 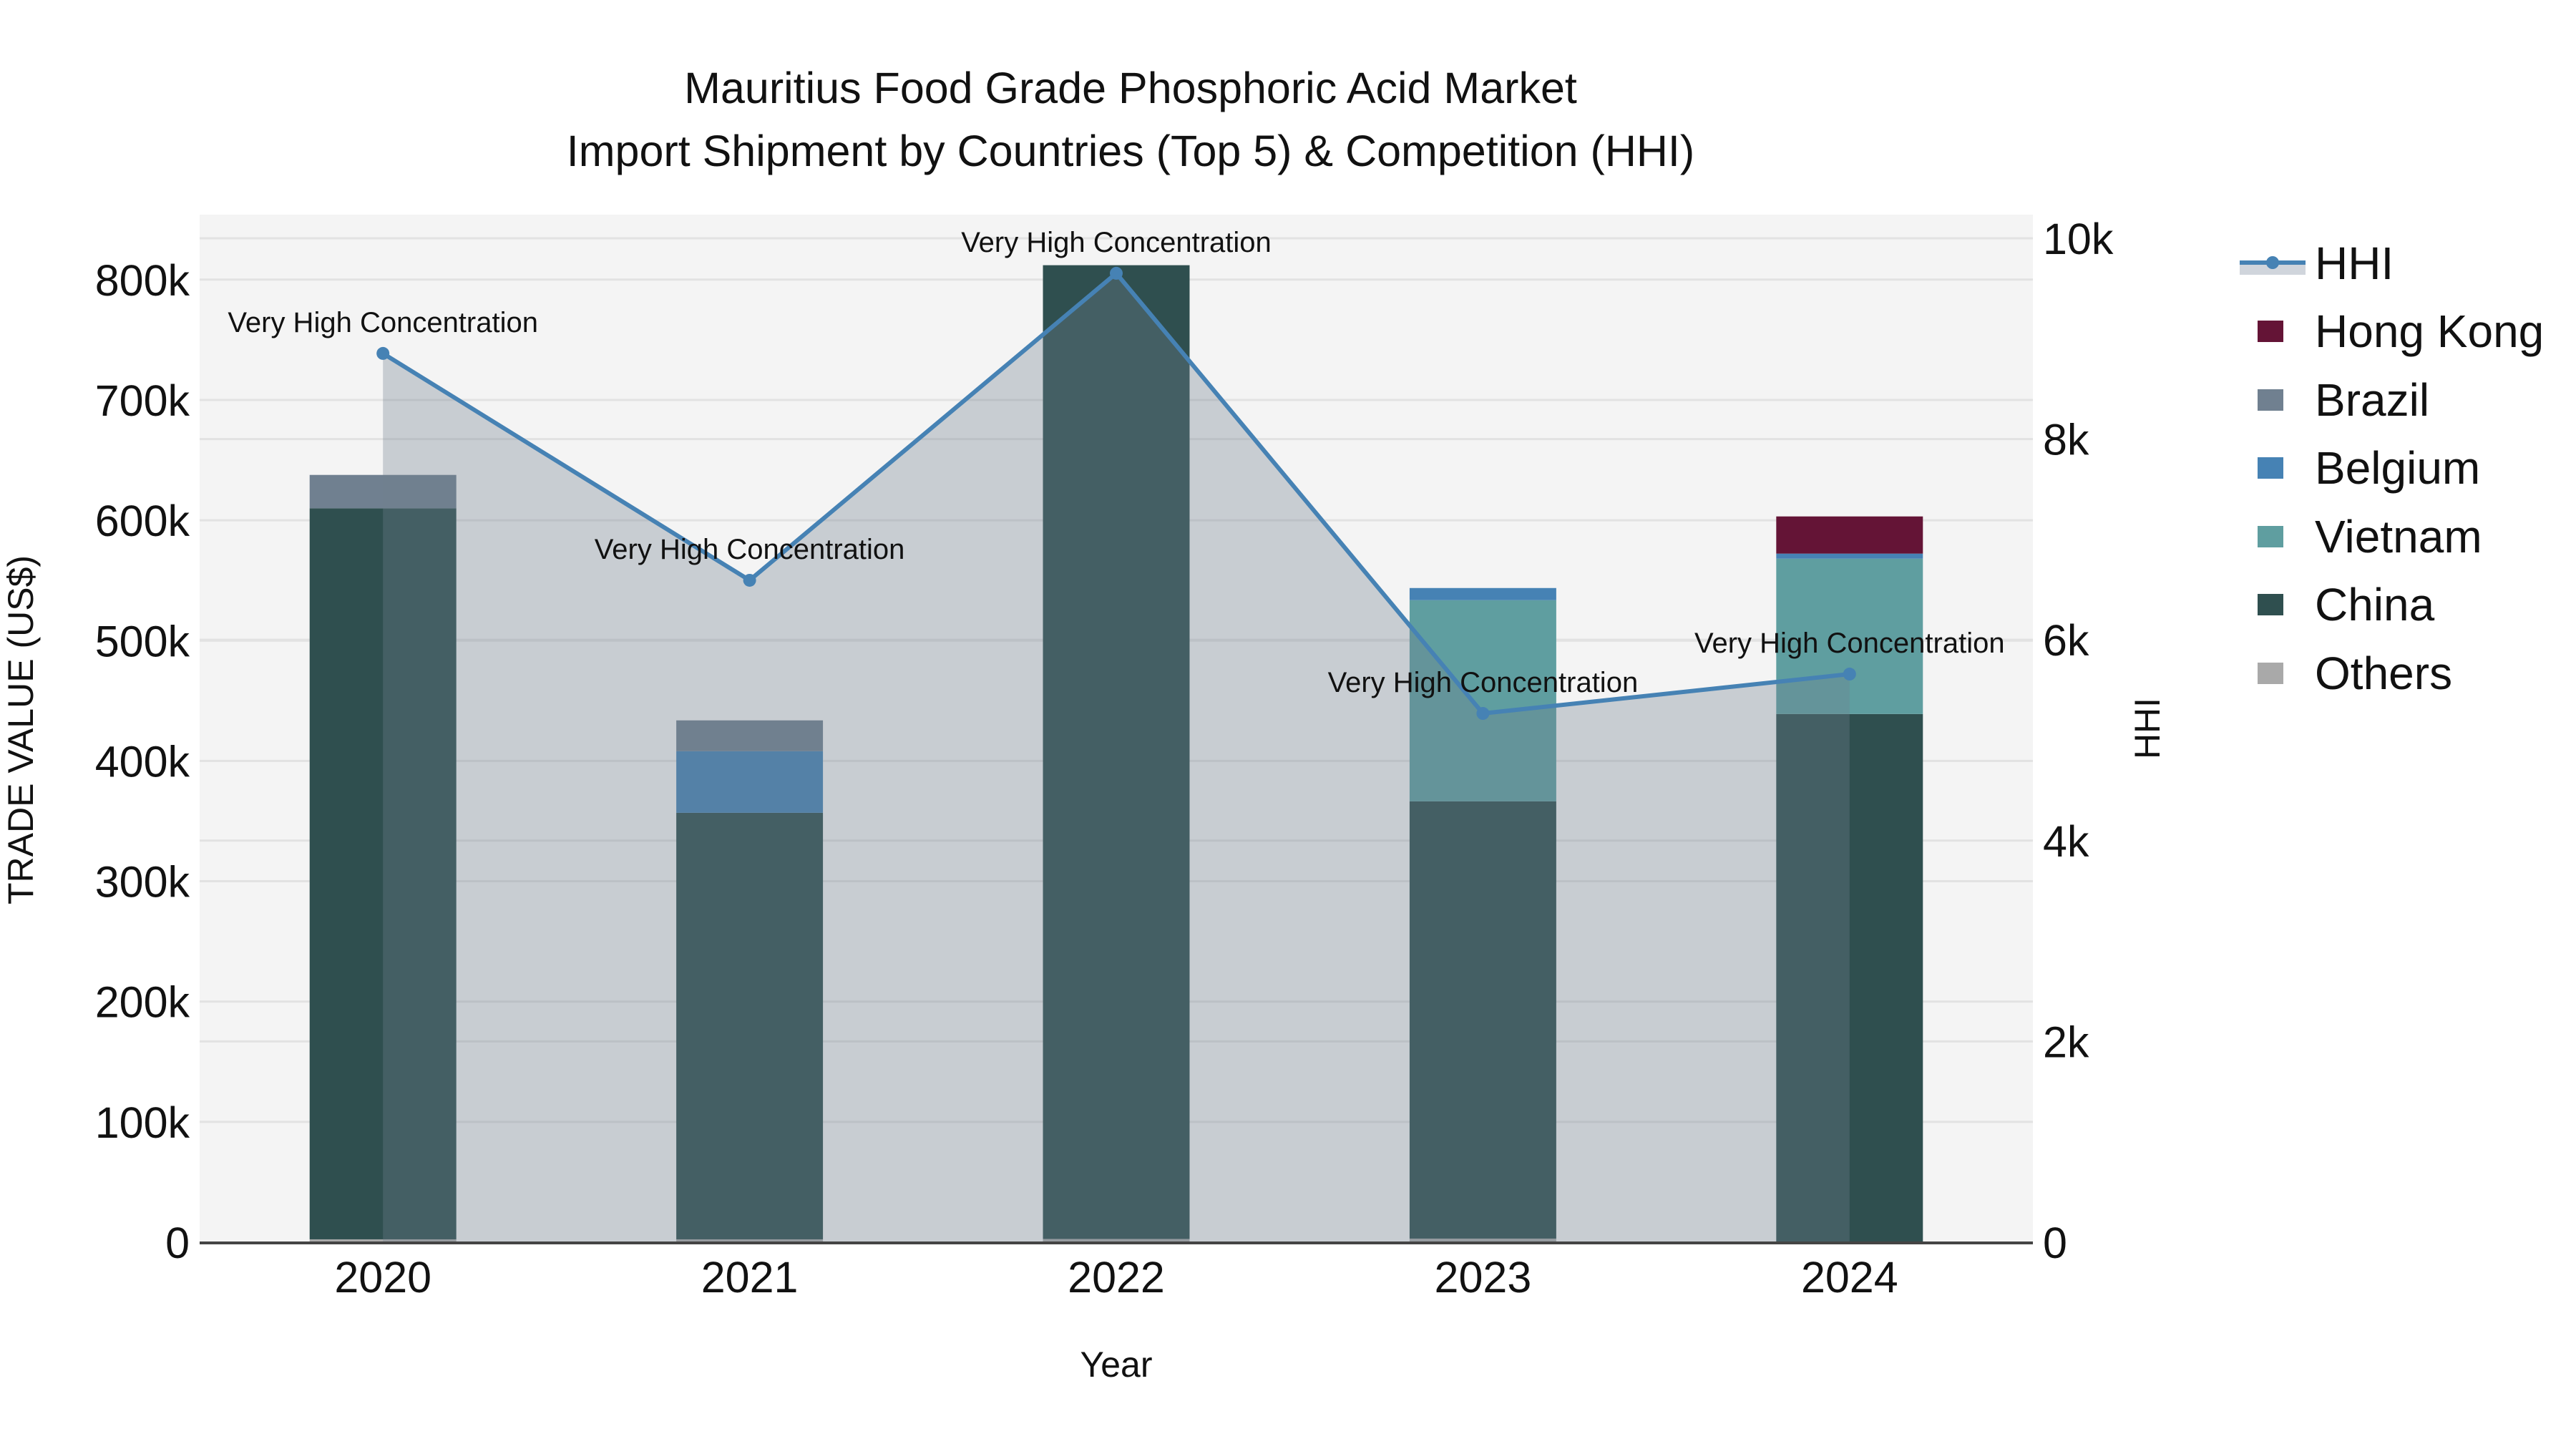 What do you see at coordinates (2066, 640) in the screenshot?
I see `y2-tick-label: 6k` at bounding box center [2066, 640].